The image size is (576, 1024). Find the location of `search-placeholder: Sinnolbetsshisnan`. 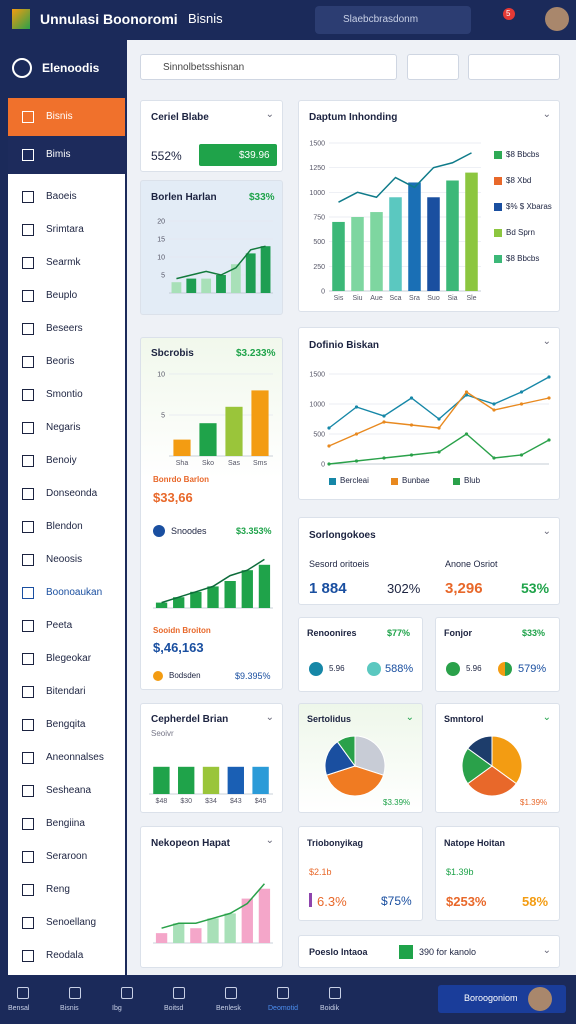

search-placeholder: Sinnolbetsshisnan is located at coordinates (204, 67).